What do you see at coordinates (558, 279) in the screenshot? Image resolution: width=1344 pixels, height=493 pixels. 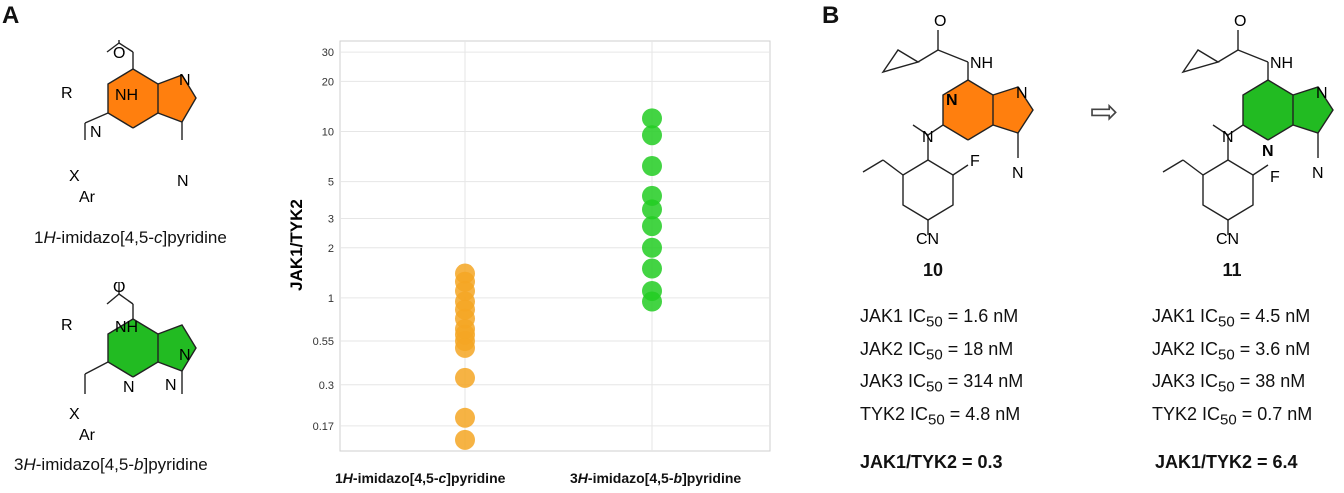 I see `data-points` at bounding box center [558, 279].